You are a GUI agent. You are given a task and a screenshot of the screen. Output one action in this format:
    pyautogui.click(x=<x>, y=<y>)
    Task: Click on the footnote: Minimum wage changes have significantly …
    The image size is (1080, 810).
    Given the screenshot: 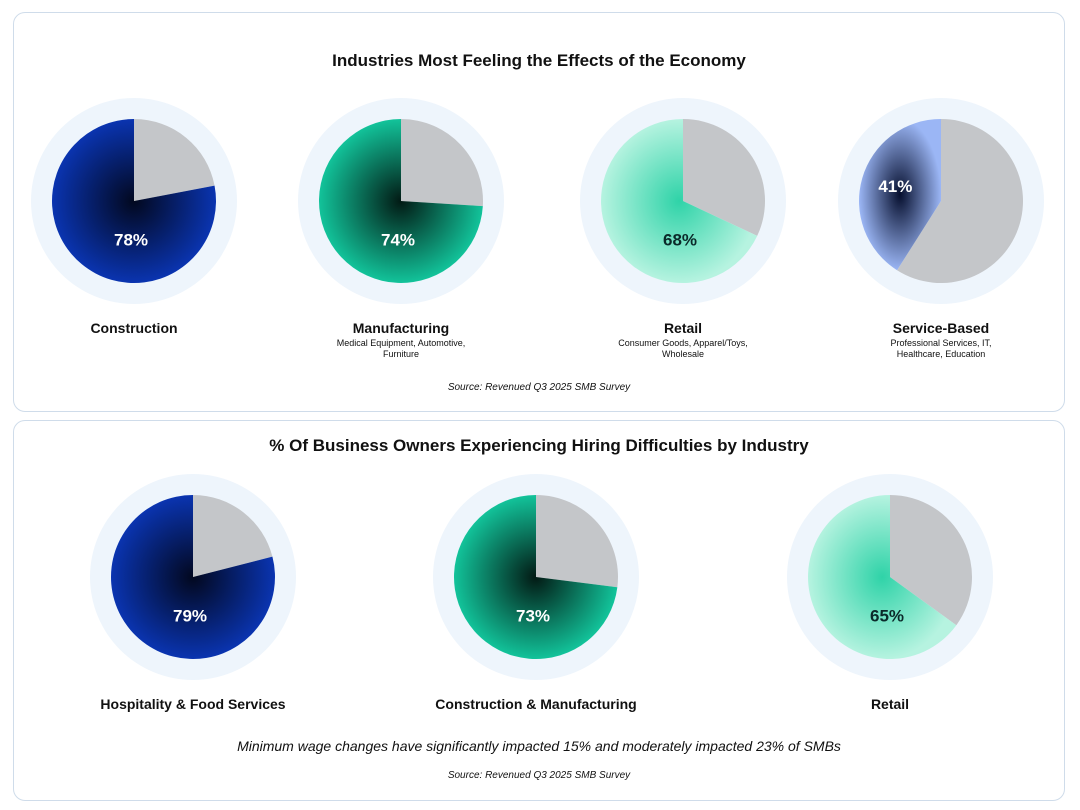 What is the action you would take?
    pyautogui.click(x=539, y=746)
    